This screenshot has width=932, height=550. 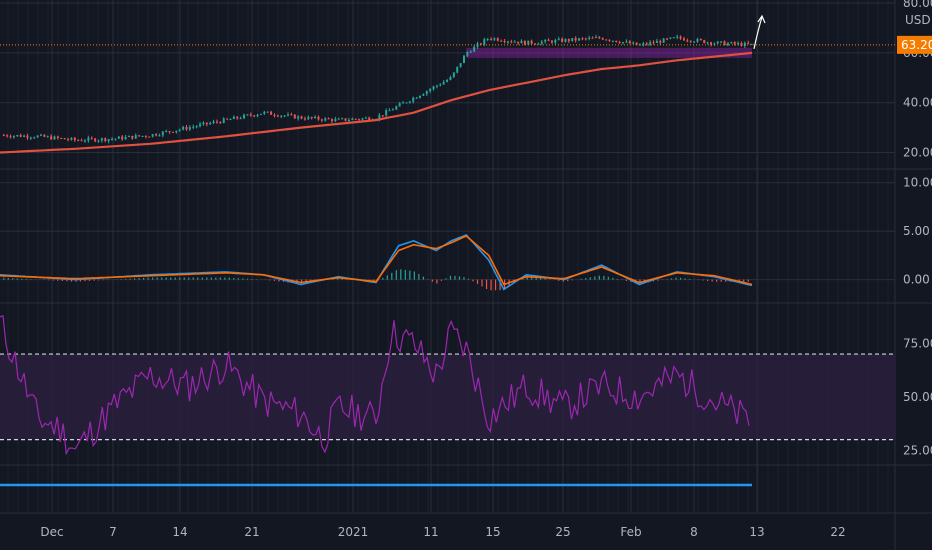 What do you see at coordinates (442, 532) in the screenshot?
I see `time-axis: Dec 7 14 21 2021 11 15 25 Feb 8 13 22` at bounding box center [442, 532].